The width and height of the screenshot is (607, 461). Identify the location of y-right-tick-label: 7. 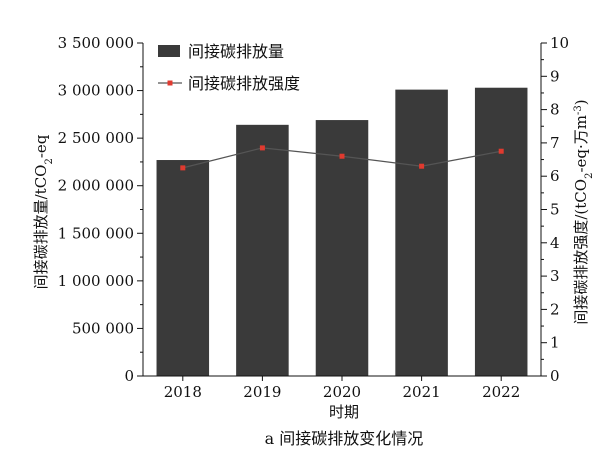
(555, 143).